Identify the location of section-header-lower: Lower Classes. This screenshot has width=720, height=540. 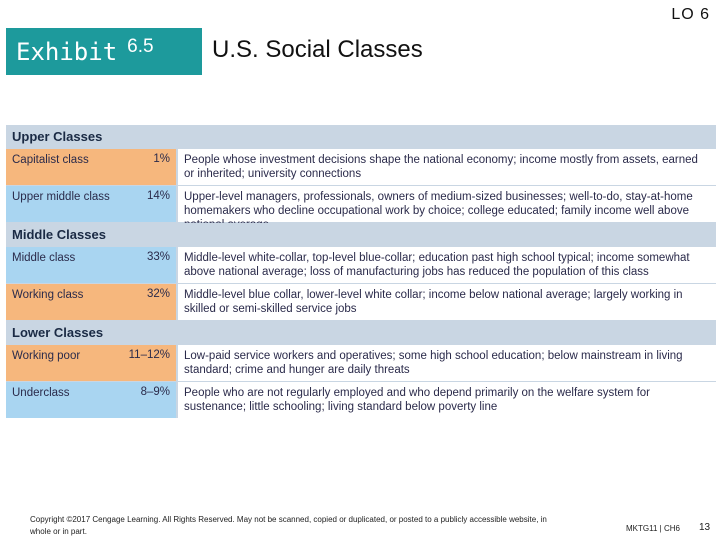
(361, 333).